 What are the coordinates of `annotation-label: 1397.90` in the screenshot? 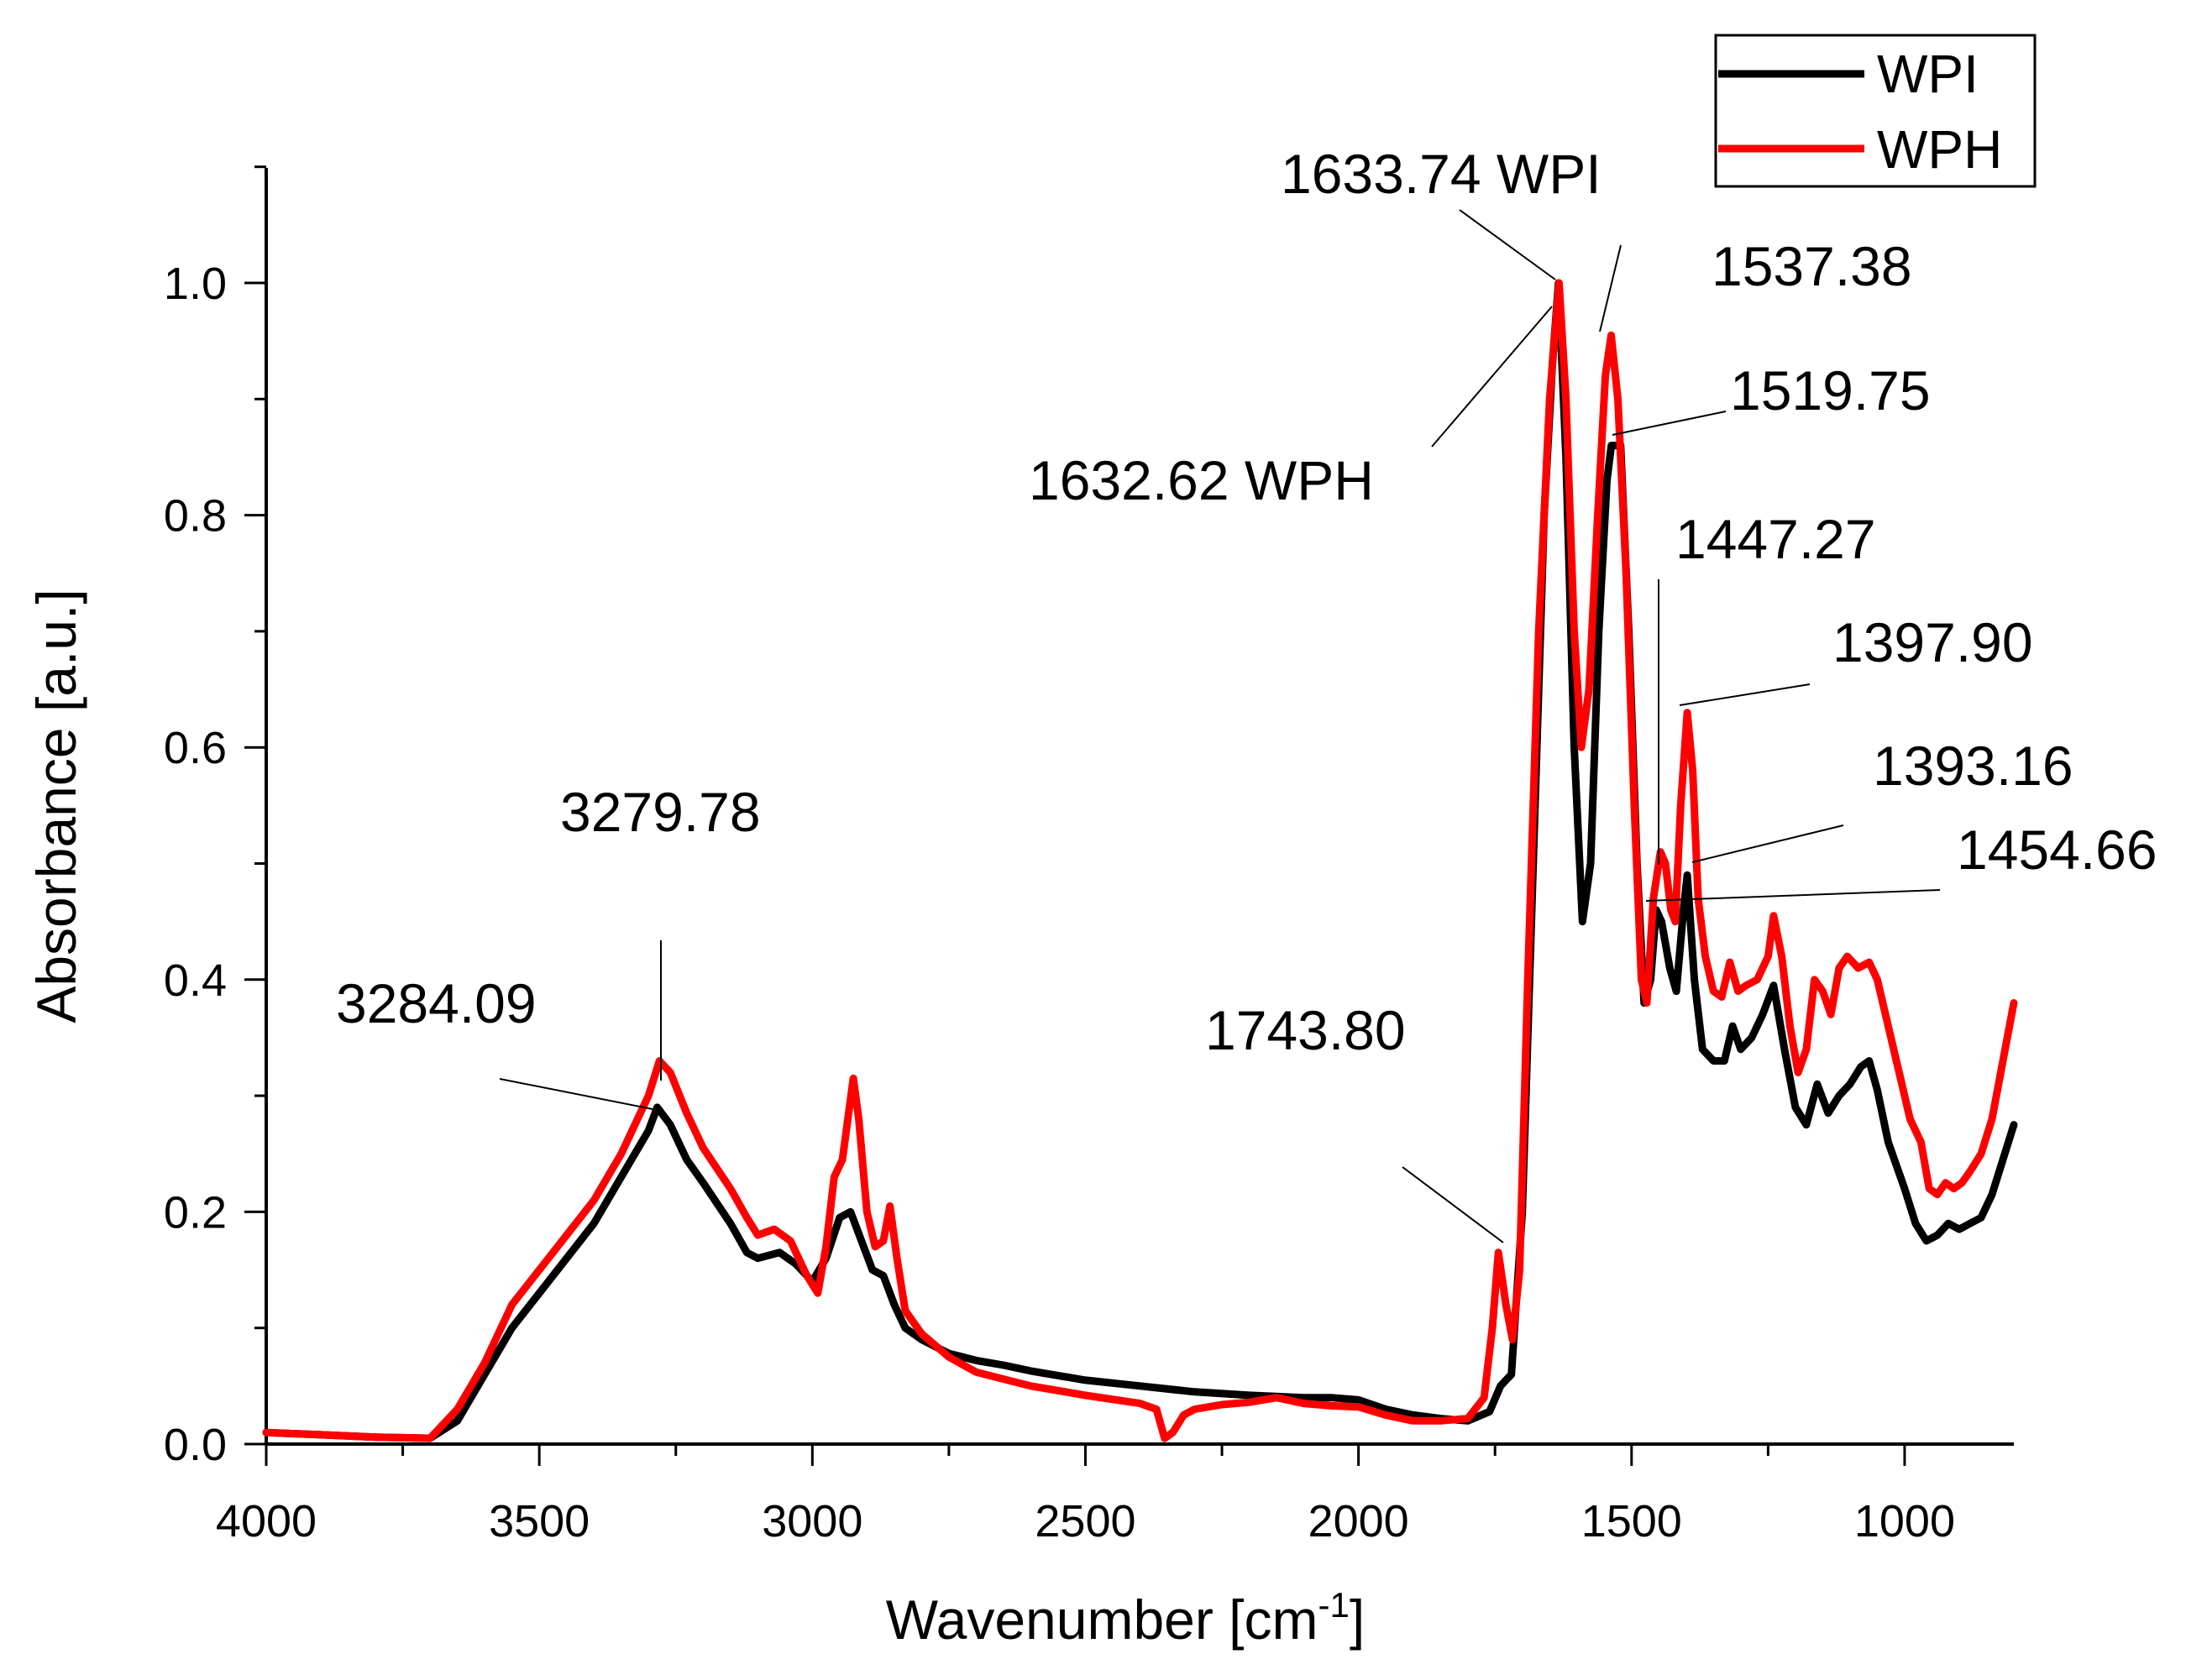 It's located at (1933, 642).